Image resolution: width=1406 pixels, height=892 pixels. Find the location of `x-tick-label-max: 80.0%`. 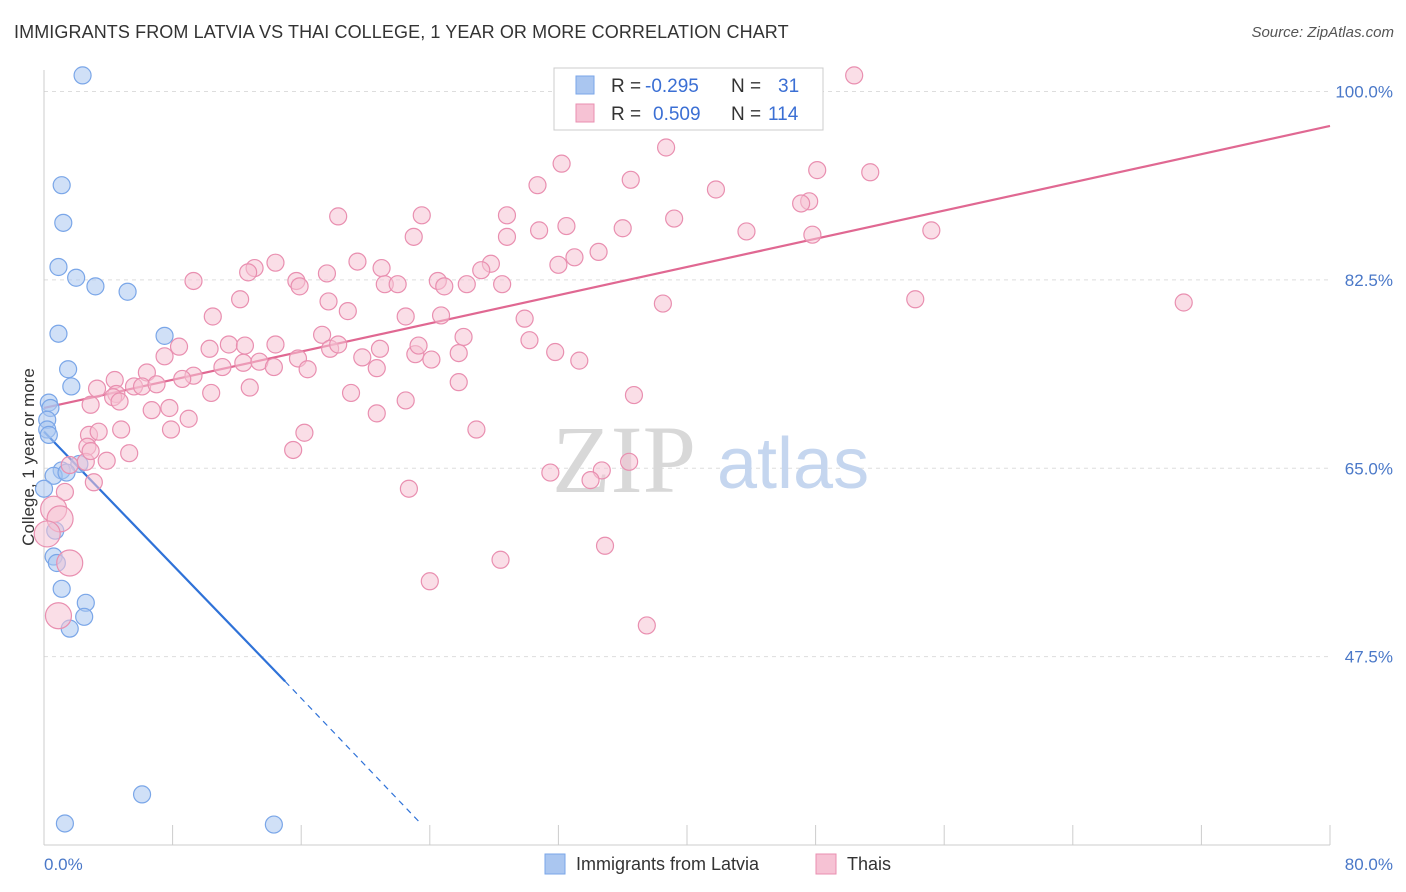

x-tick-label-max: 80.0% is located at coordinates (1369, 864).